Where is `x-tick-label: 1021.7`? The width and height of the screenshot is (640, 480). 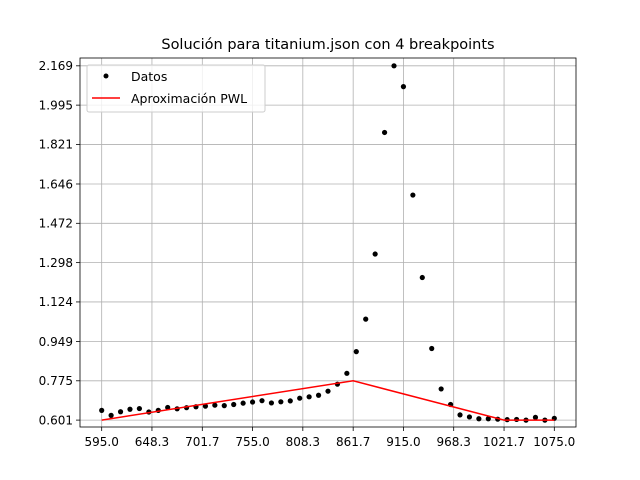
x-tick-label: 1021.7 is located at coordinates (504, 442).